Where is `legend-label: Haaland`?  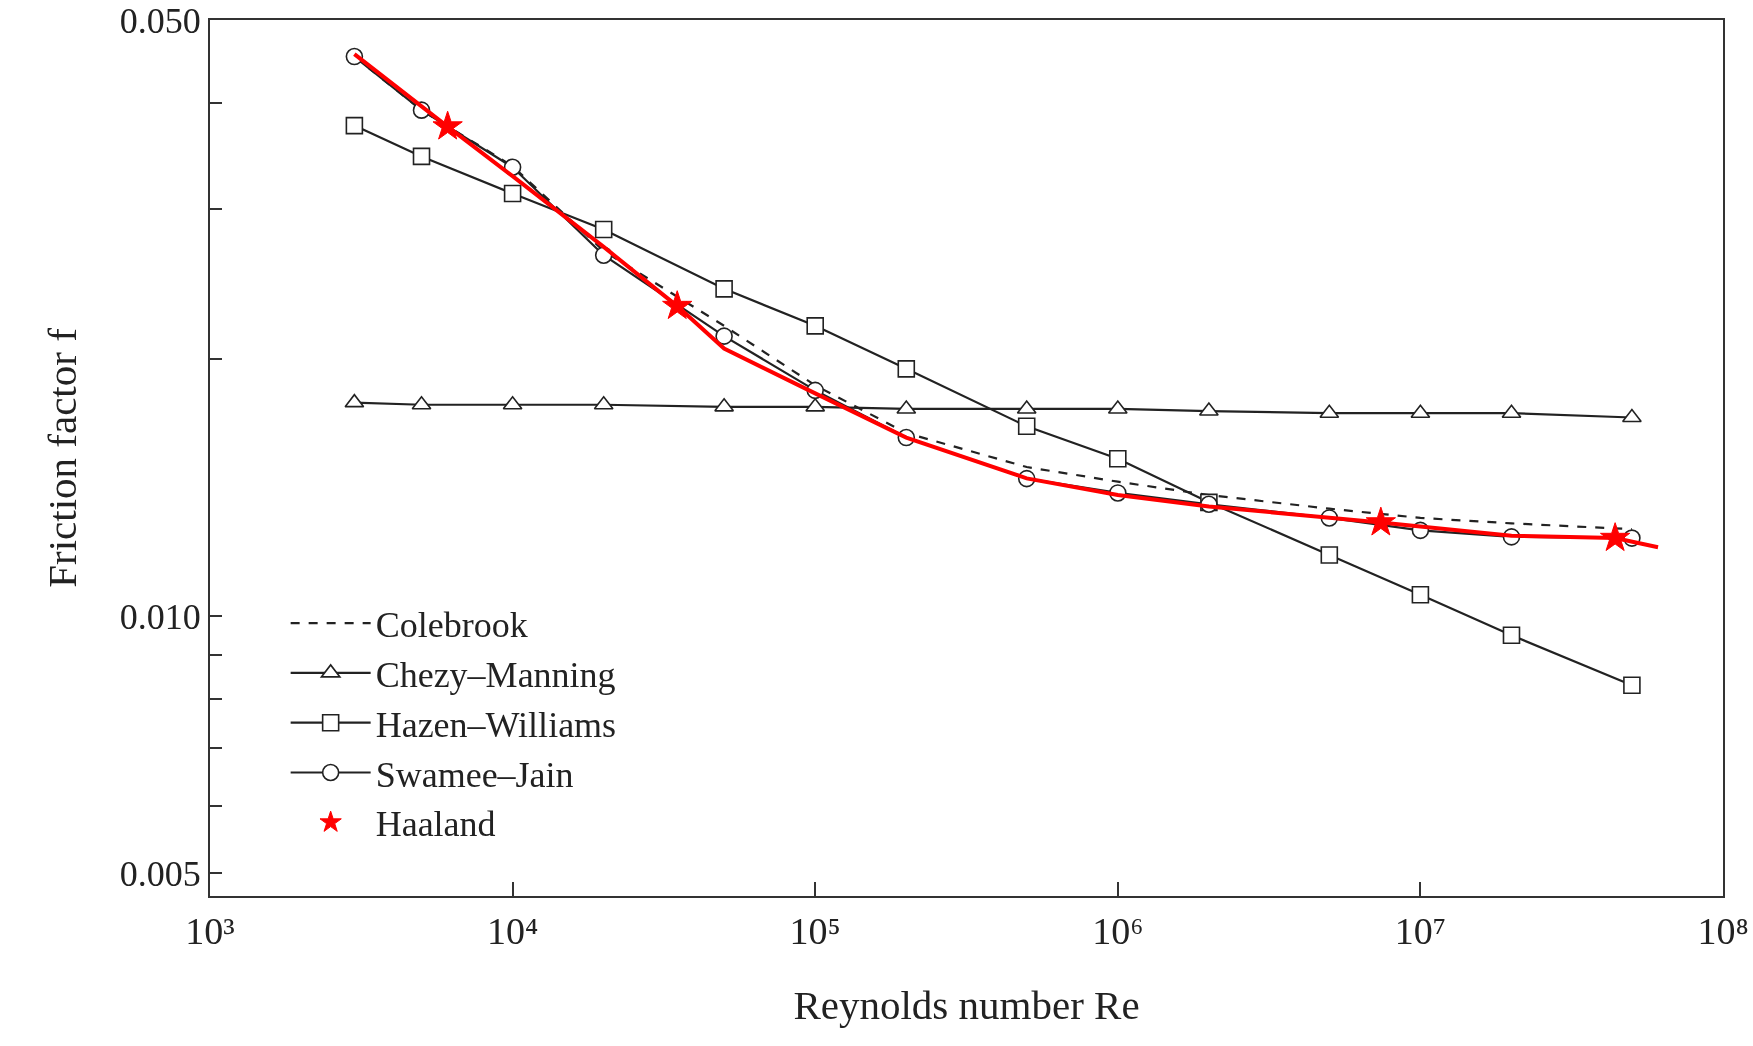
legend-label: Haaland is located at coordinates (435, 824).